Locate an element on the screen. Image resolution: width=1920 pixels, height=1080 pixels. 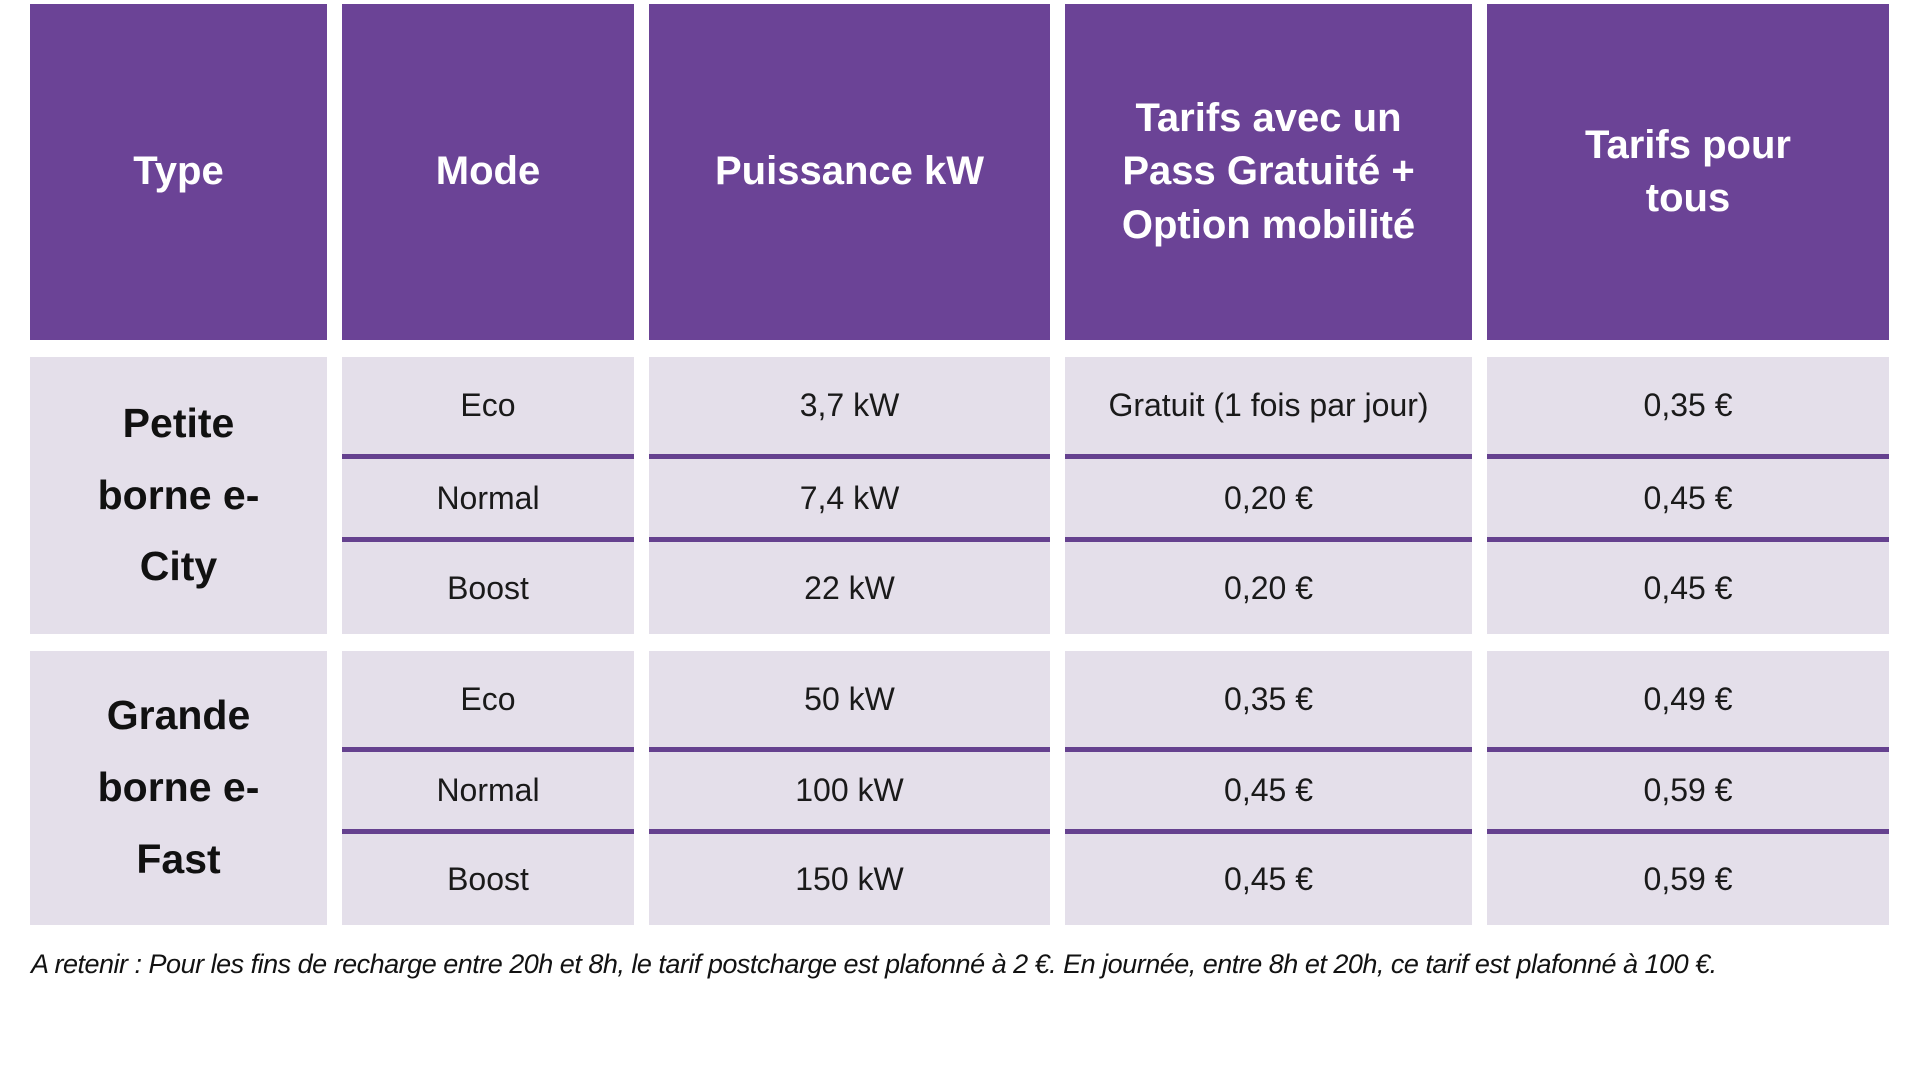
type-label-ecity: Petite borne e-City is located at coordinates (178, 494).